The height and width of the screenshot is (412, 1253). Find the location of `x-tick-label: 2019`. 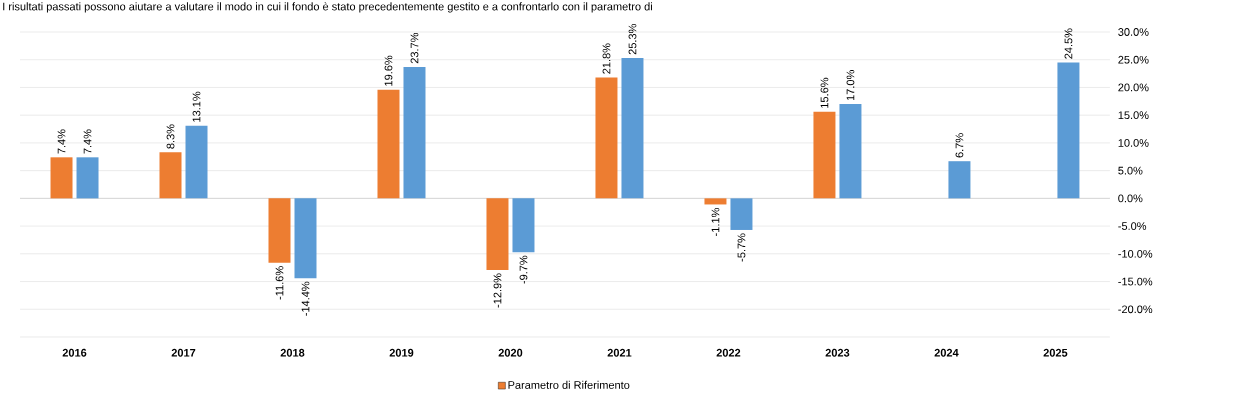

x-tick-label: 2019 is located at coordinates (401, 352).